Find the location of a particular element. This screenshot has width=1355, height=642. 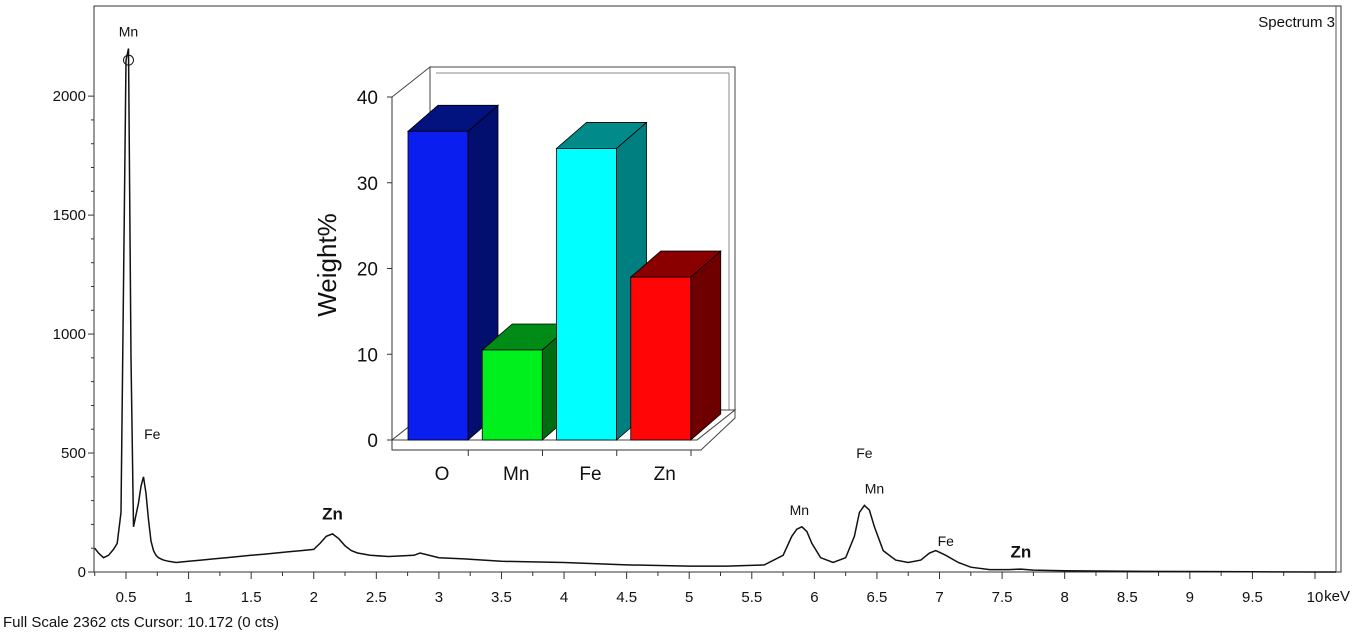

inset-y-tick-label: 40 is located at coordinates (367, 98).